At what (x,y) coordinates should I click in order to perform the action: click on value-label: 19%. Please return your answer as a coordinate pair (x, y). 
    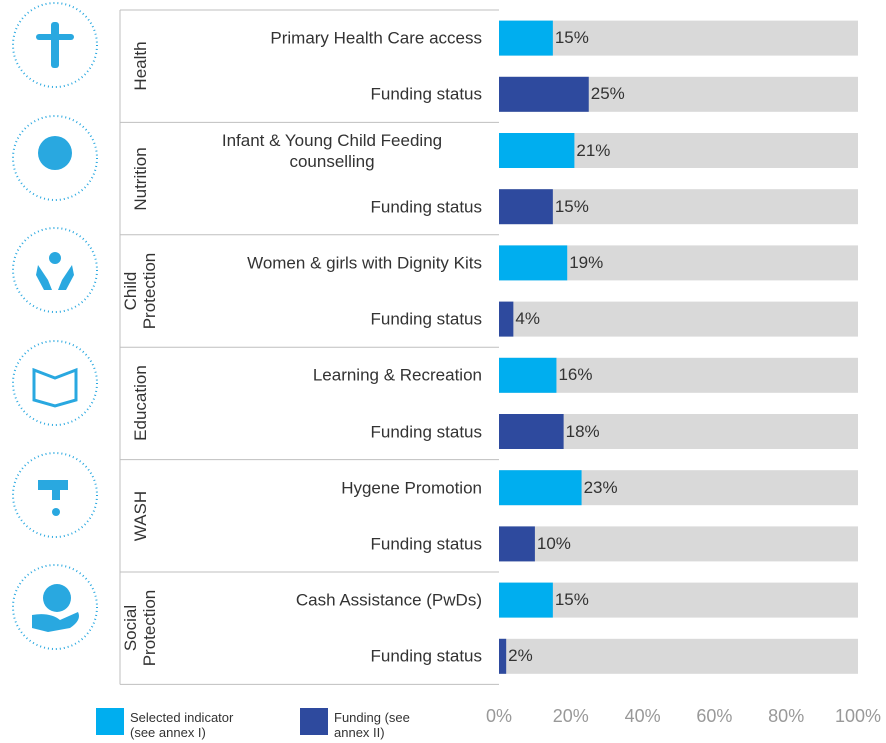
    Looking at the image, I should click on (586, 262).